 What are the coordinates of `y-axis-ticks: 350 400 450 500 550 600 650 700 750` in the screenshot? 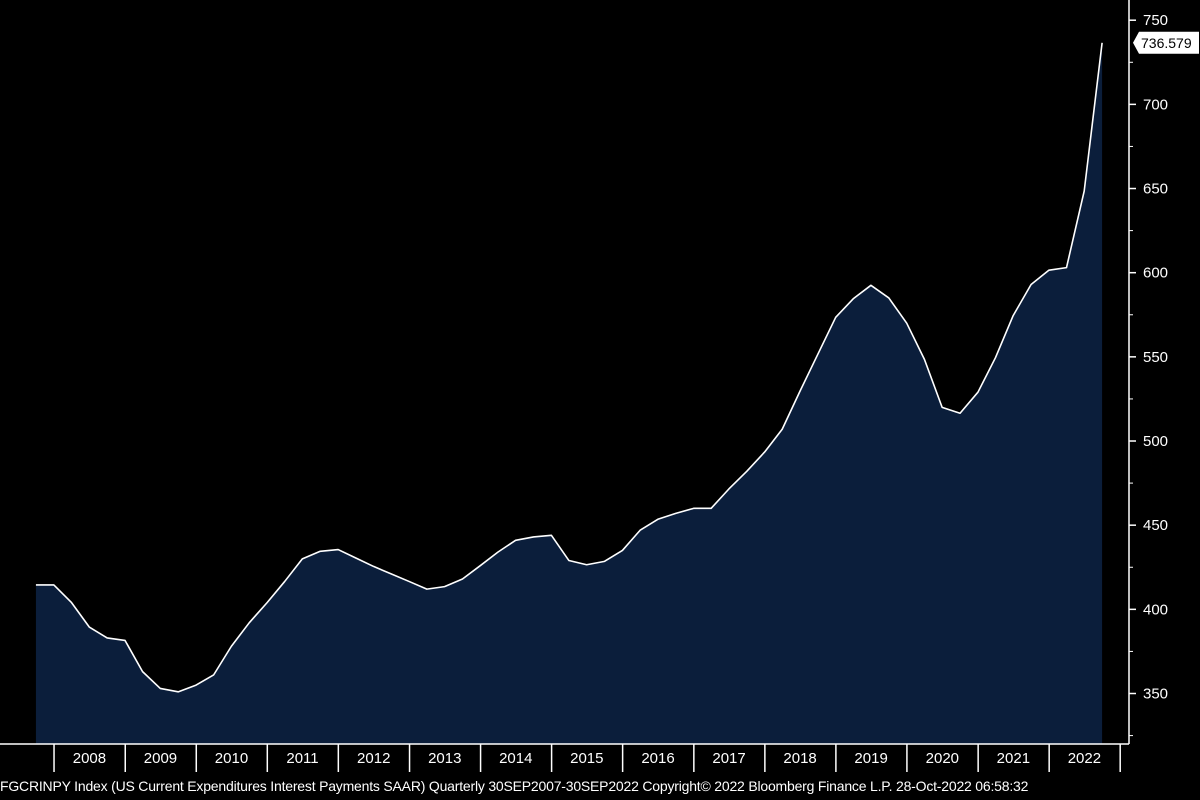 It's located at (1148, 374).